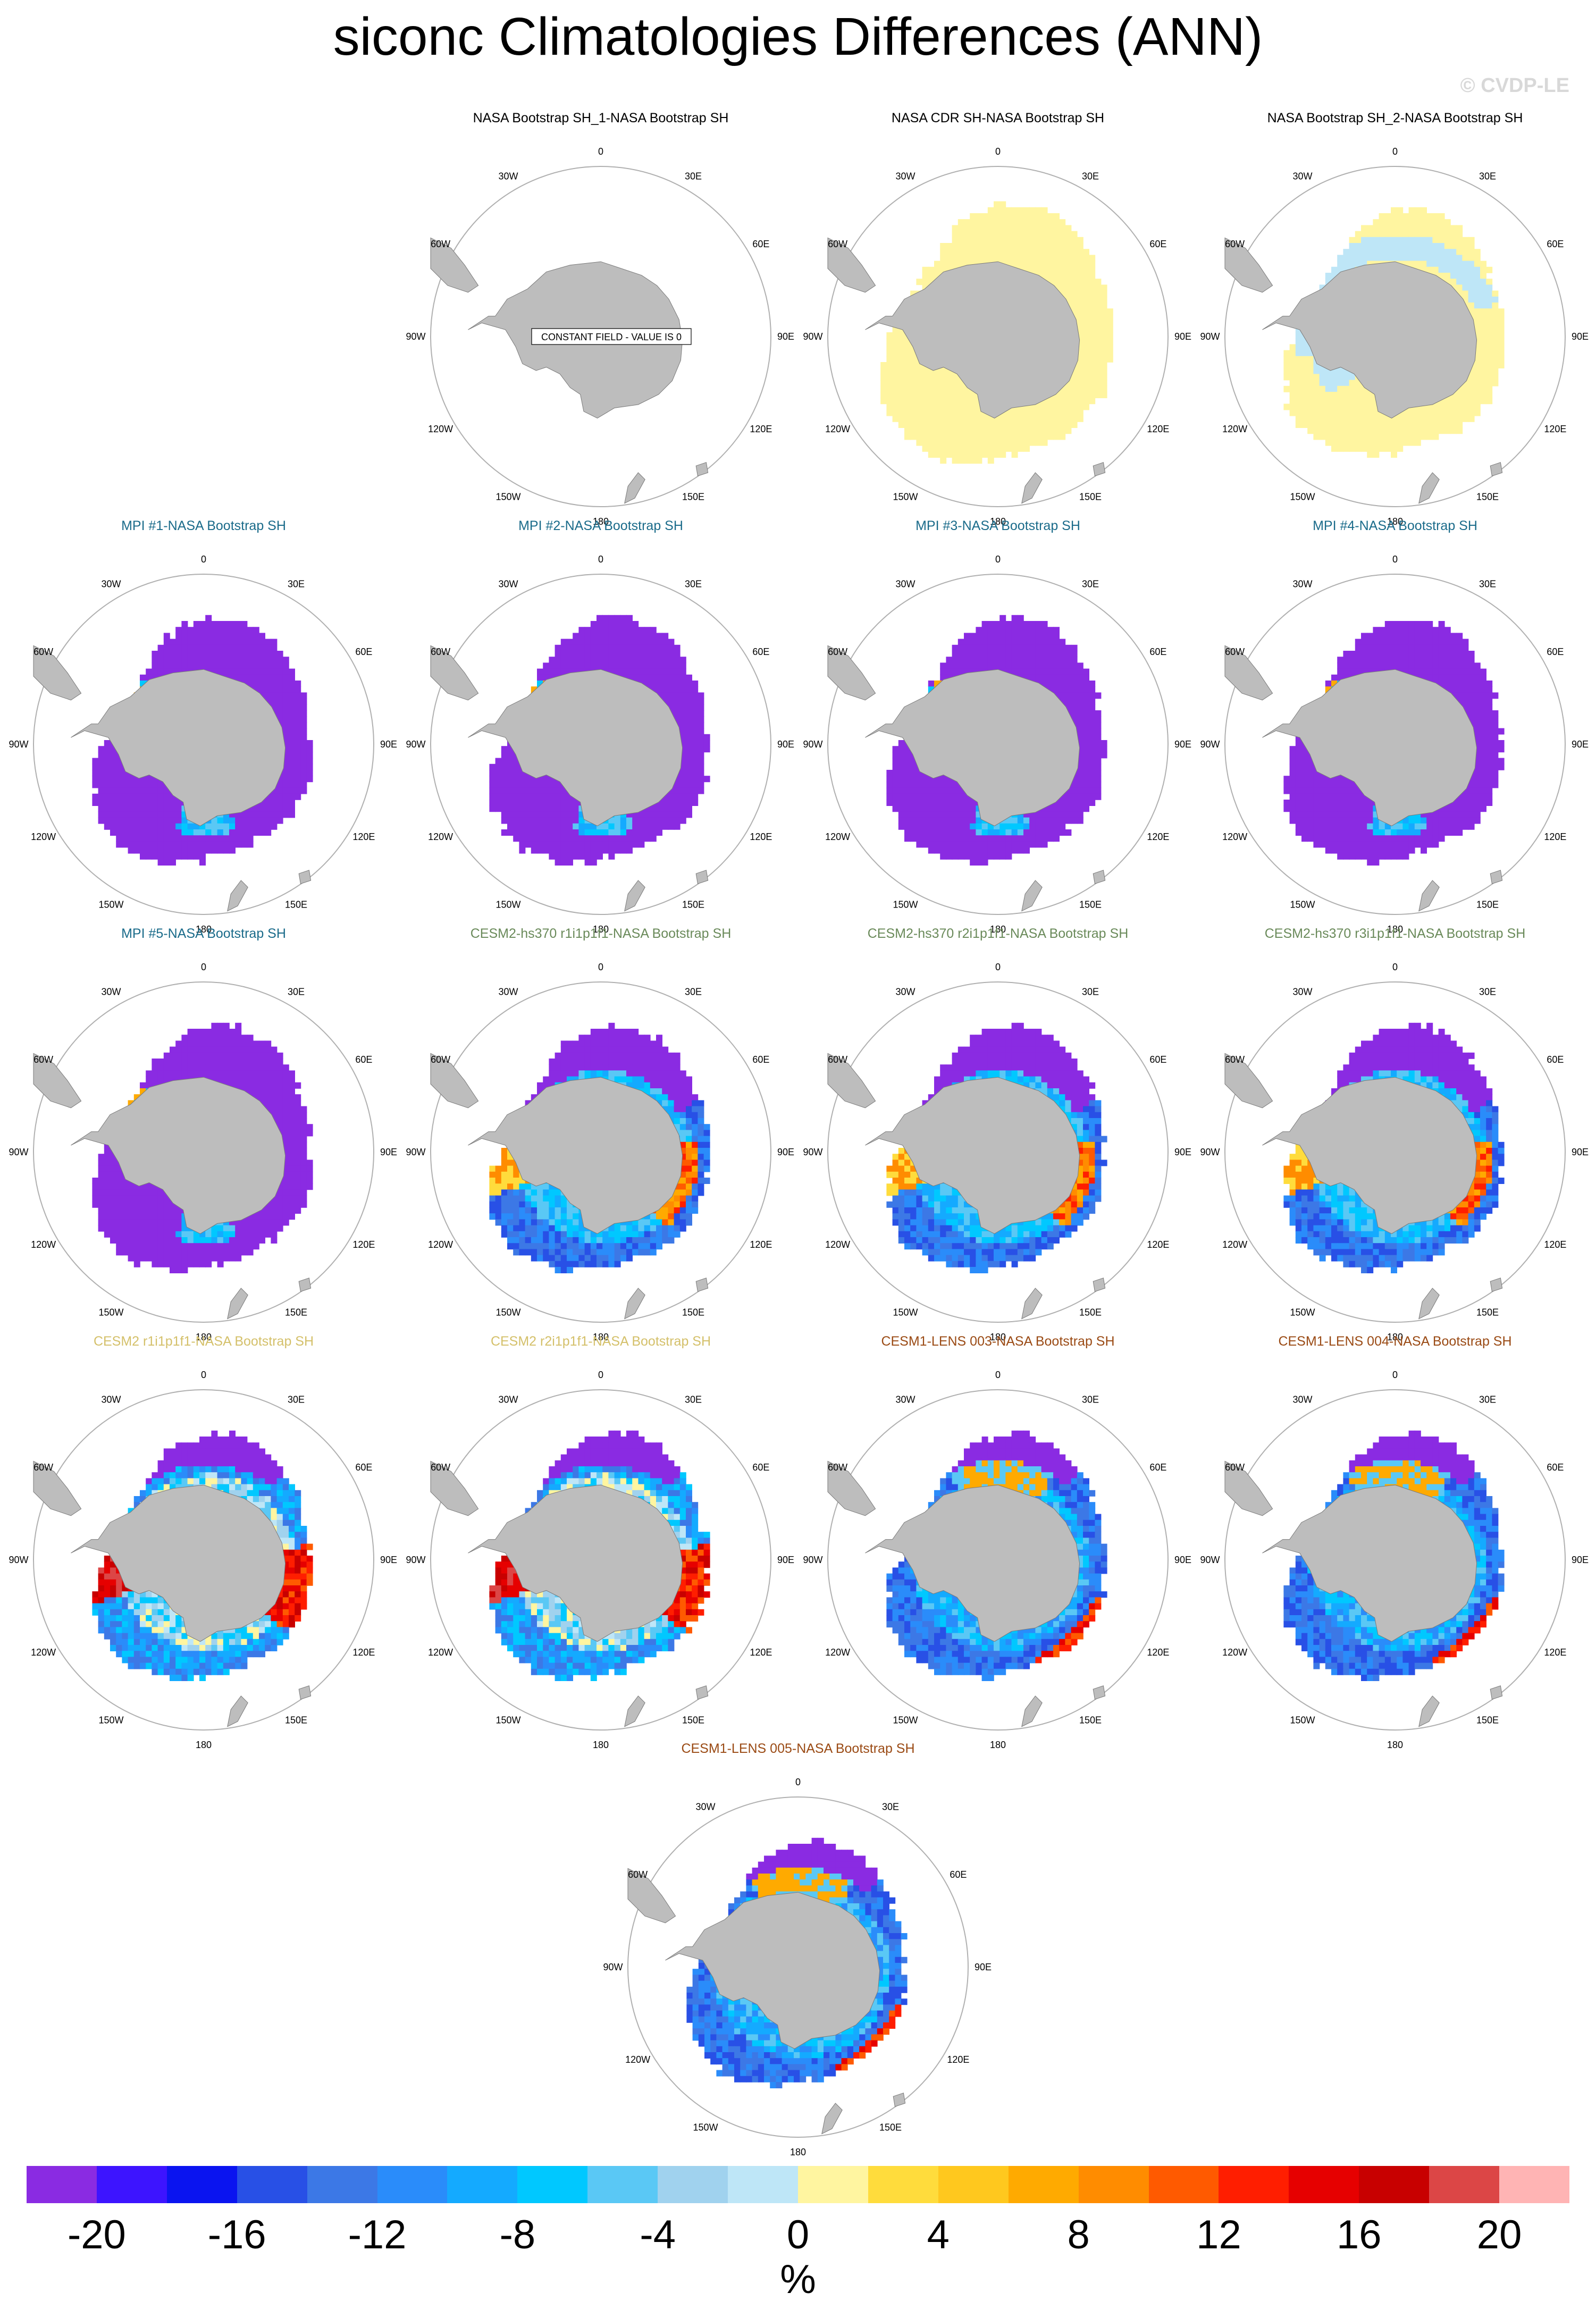 The height and width of the screenshot is (2318, 1596). I want to click on panel-title: MPI #3-NASA Bootstrap SH, so click(997, 525).